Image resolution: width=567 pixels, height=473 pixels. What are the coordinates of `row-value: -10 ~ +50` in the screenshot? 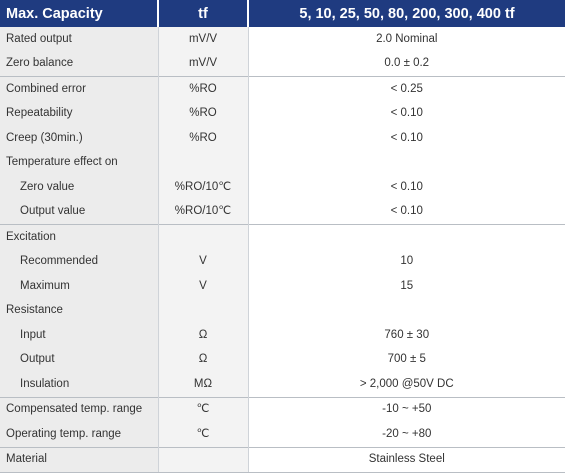 It's located at (406, 409).